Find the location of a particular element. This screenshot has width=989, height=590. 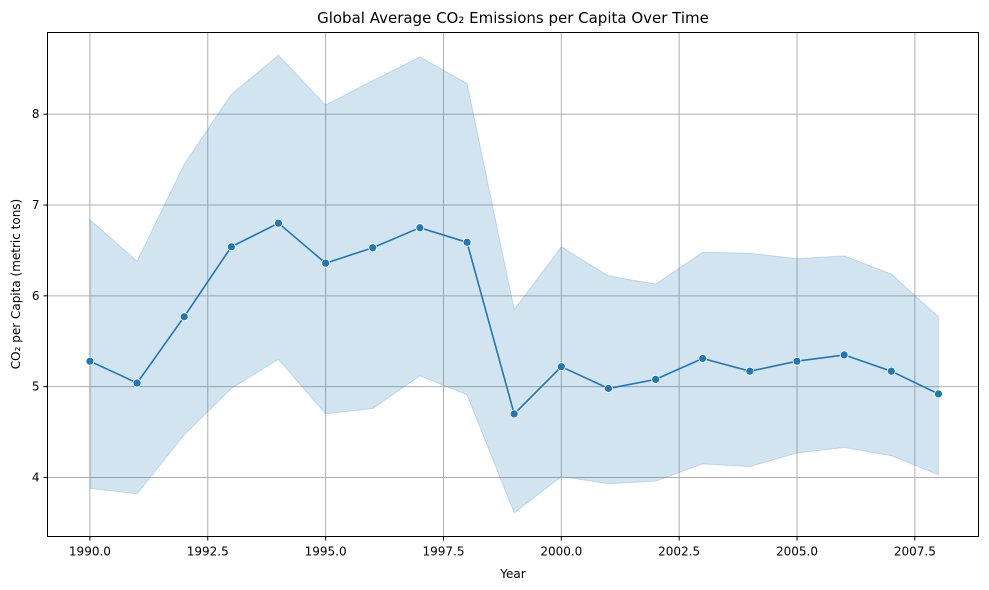

x-tick-label: 2007.5 is located at coordinates (915, 552).